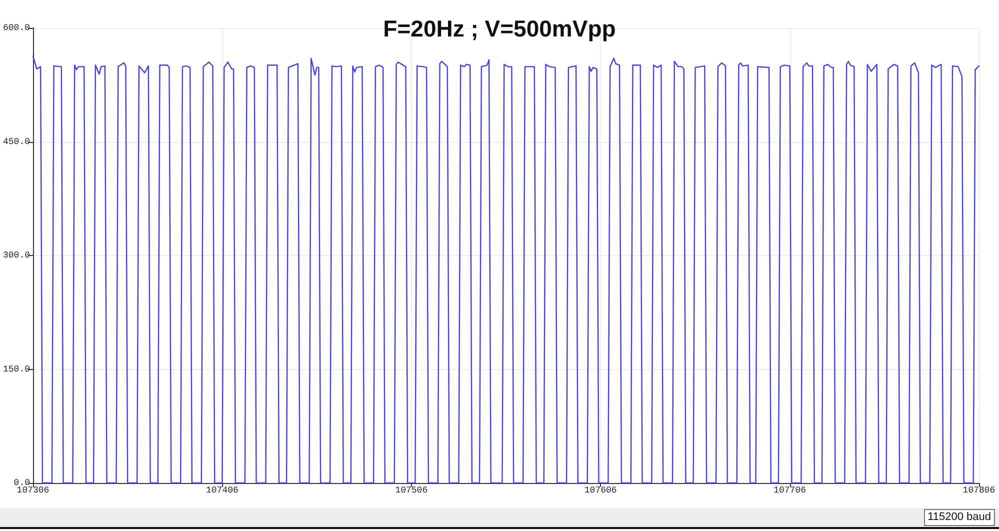 The width and height of the screenshot is (999, 531). What do you see at coordinates (790, 491) in the screenshot?
I see `x-tick-label: 107706` at bounding box center [790, 491].